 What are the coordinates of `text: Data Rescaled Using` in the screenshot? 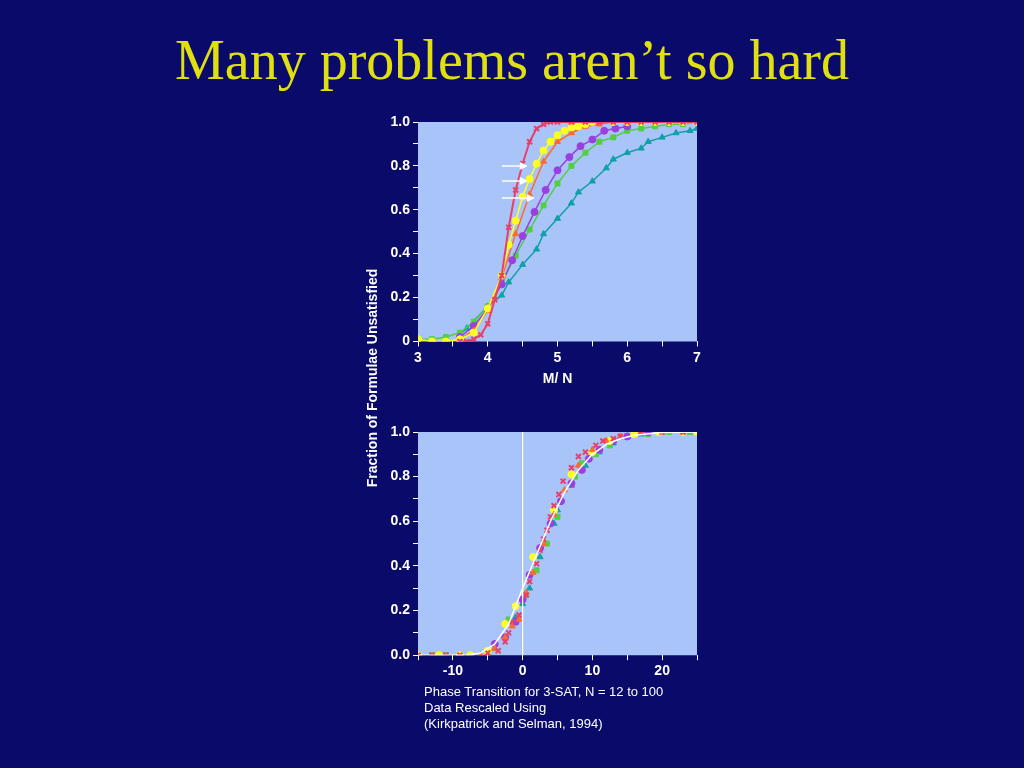 It's located at (486, 708).